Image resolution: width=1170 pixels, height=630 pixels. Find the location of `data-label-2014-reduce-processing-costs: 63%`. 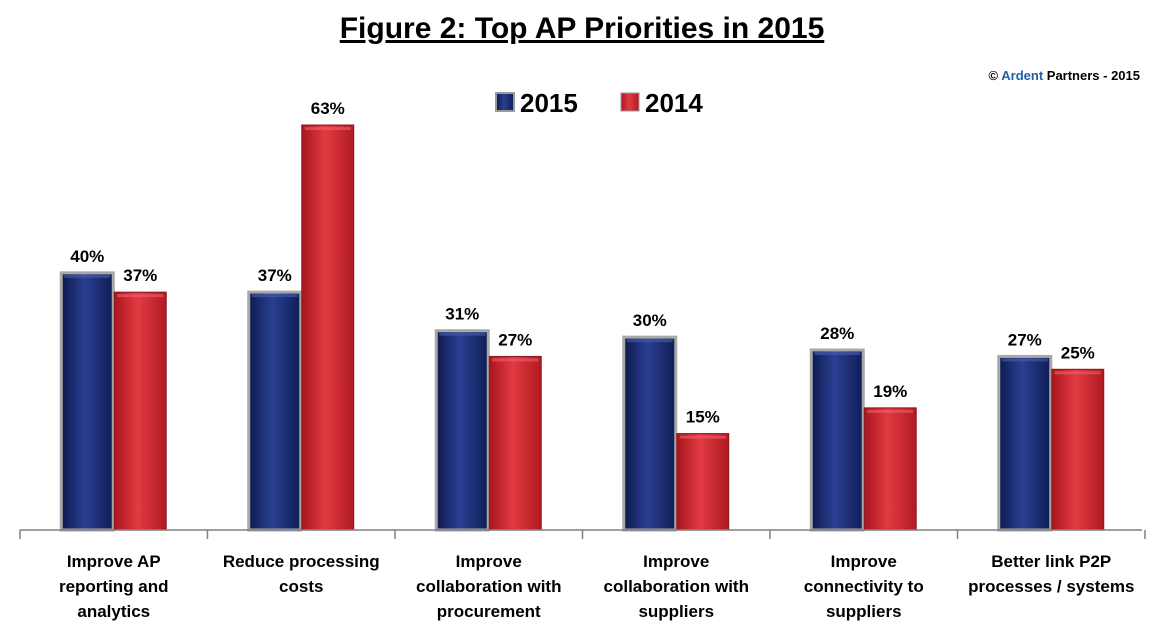

data-label-2014-reduce-processing-costs: 63% is located at coordinates (328, 108).